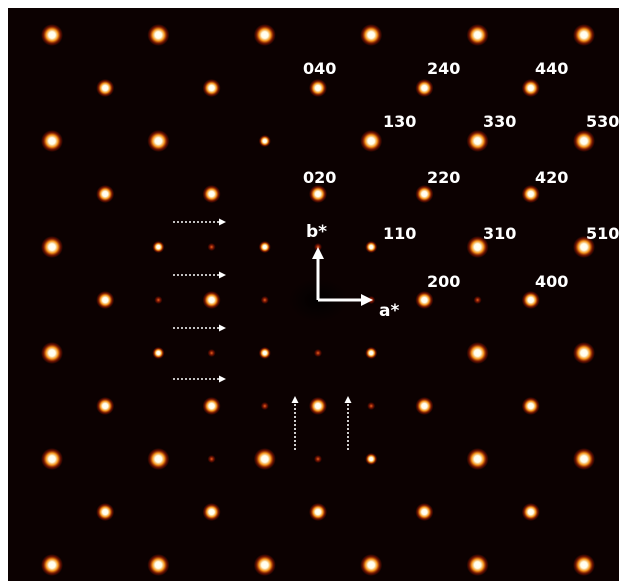 The width and height of the screenshot is (627, 581). What do you see at coordinates (389, 311) in the screenshot?
I see `a-star-label: a*` at bounding box center [389, 311].